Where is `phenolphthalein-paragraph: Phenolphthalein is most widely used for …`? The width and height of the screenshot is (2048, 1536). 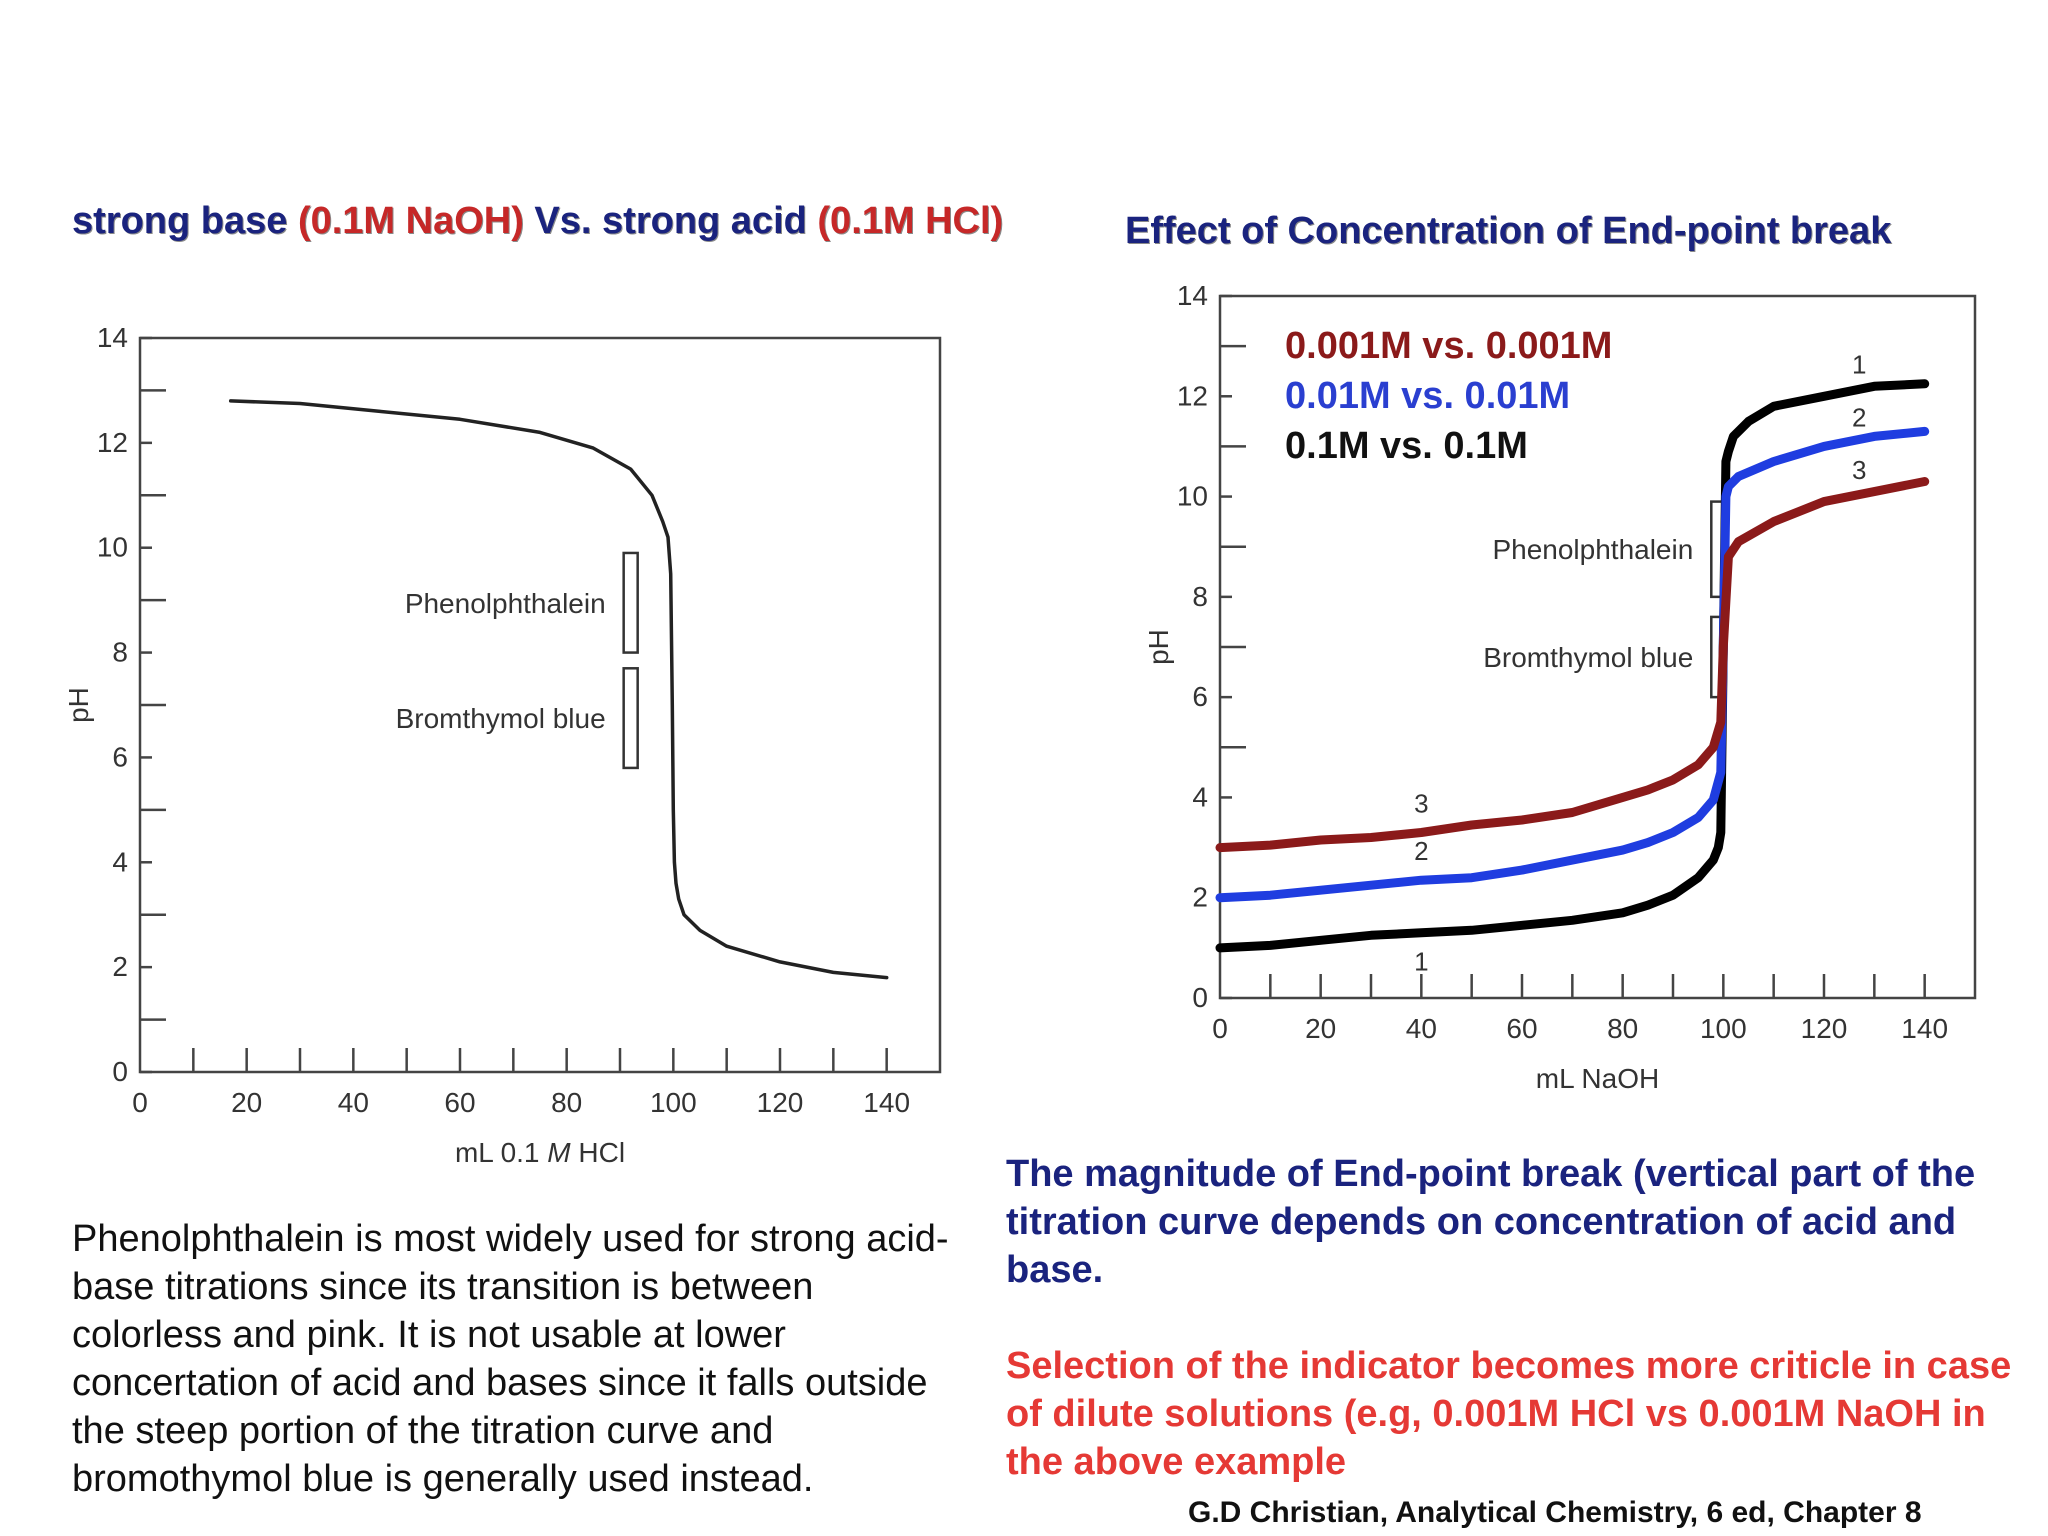
phenolphthalein-paragraph: Phenolphthalein is most widely used for … is located at coordinates (510, 1359).